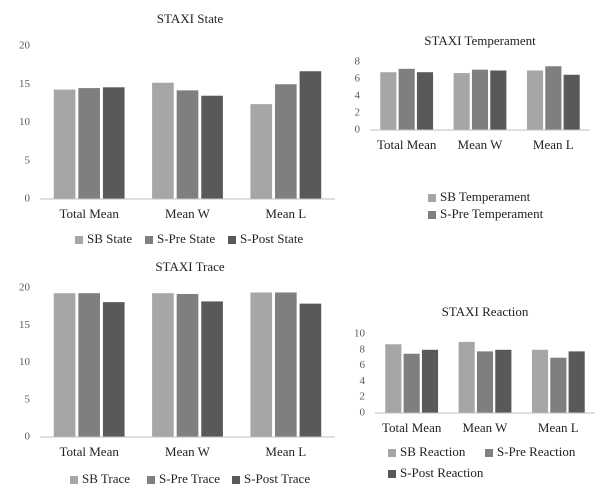 Image resolution: width=602 pixels, height=500 pixels. What do you see at coordinates (485, 311) in the screenshot?
I see `chart-title: STAXI Reaction` at bounding box center [485, 311].